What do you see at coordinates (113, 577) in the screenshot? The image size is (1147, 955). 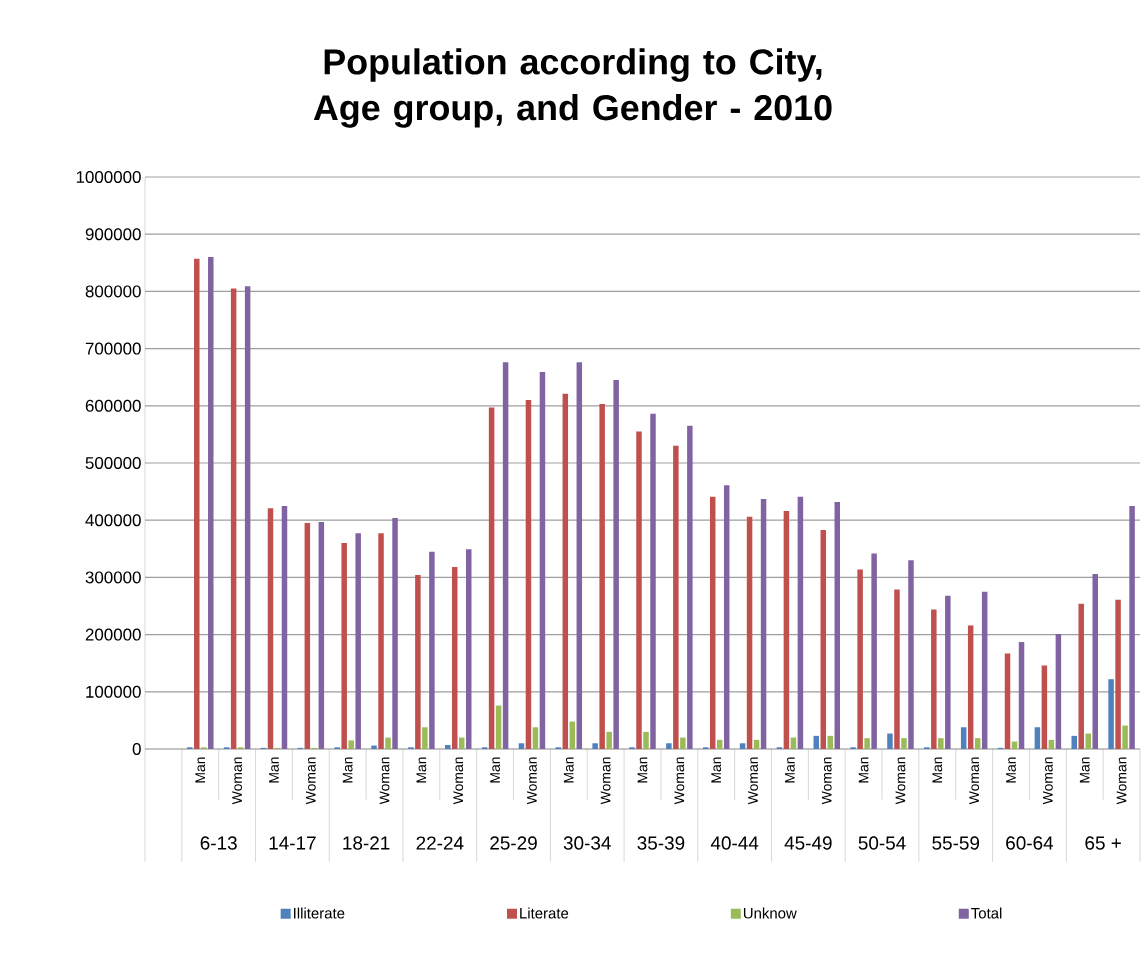 I see `y-tick-label: 300000` at bounding box center [113, 577].